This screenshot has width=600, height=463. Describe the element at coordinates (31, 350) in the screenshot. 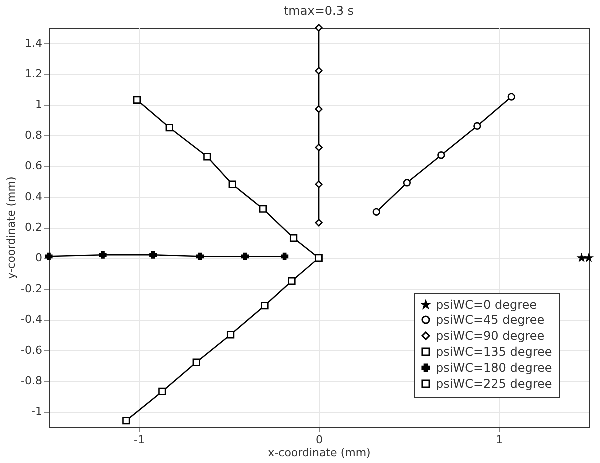

I see `y-tick-label: -0.6` at that location.